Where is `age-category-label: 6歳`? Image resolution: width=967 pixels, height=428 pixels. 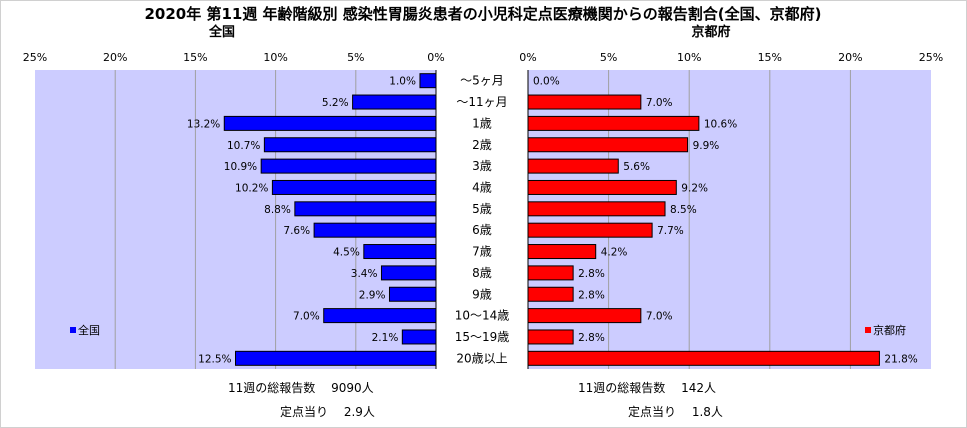
age-category-label: 6歳 is located at coordinates (482, 230).